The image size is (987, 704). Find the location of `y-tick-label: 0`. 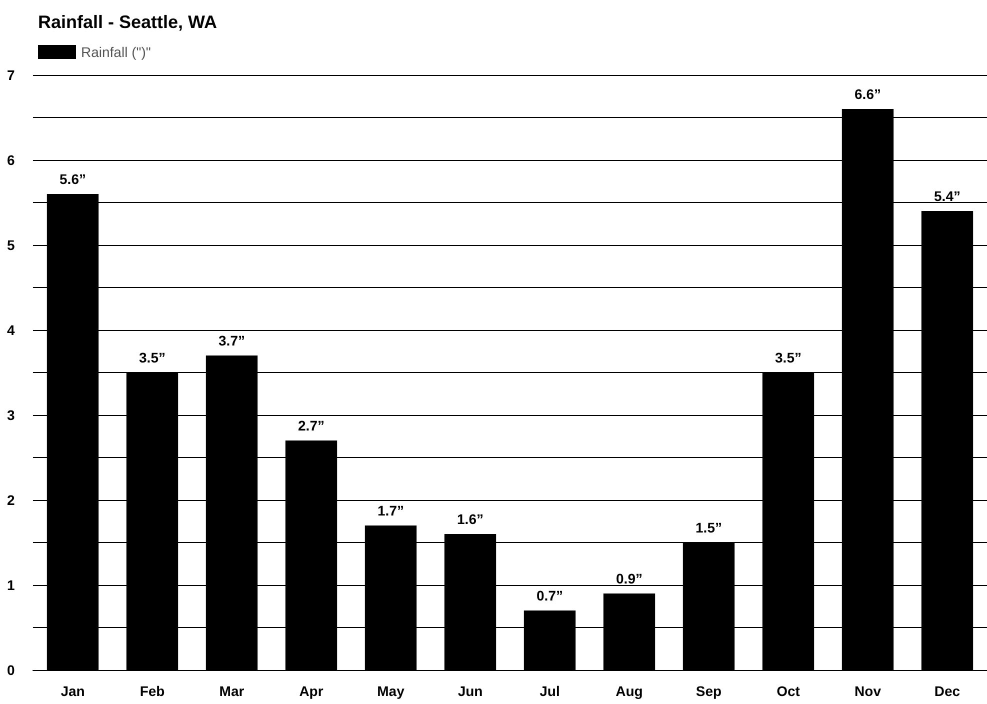

y-tick-label: 0 is located at coordinates (11, 670).